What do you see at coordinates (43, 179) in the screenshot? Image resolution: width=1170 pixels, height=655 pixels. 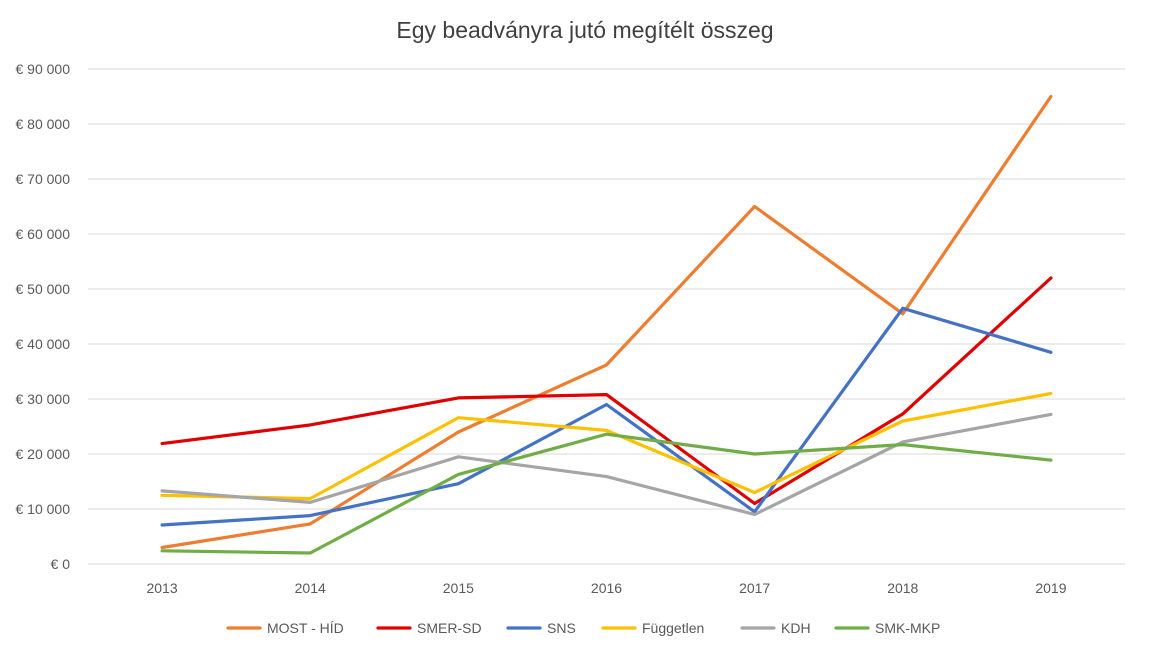 I see `y-tick-label: € 70 000` at bounding box center [43, 179].